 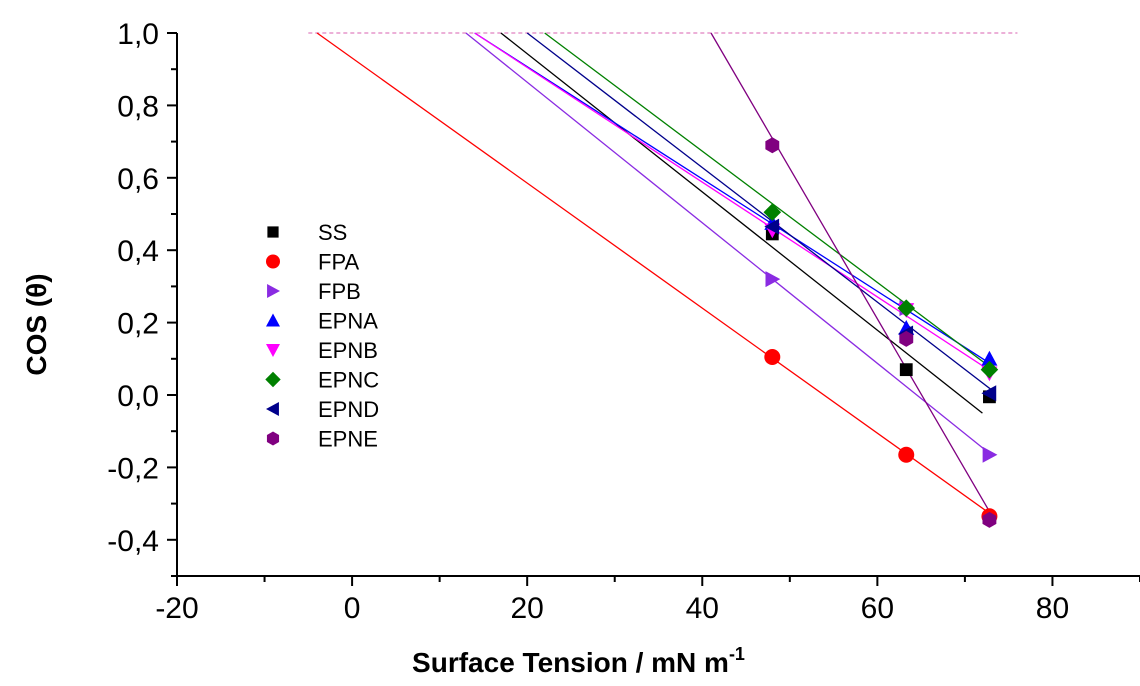 What do you see at coordinates (273, 379) in the screenshot?
I see `legend-marker-epnc` at bounding box center [273, 379].